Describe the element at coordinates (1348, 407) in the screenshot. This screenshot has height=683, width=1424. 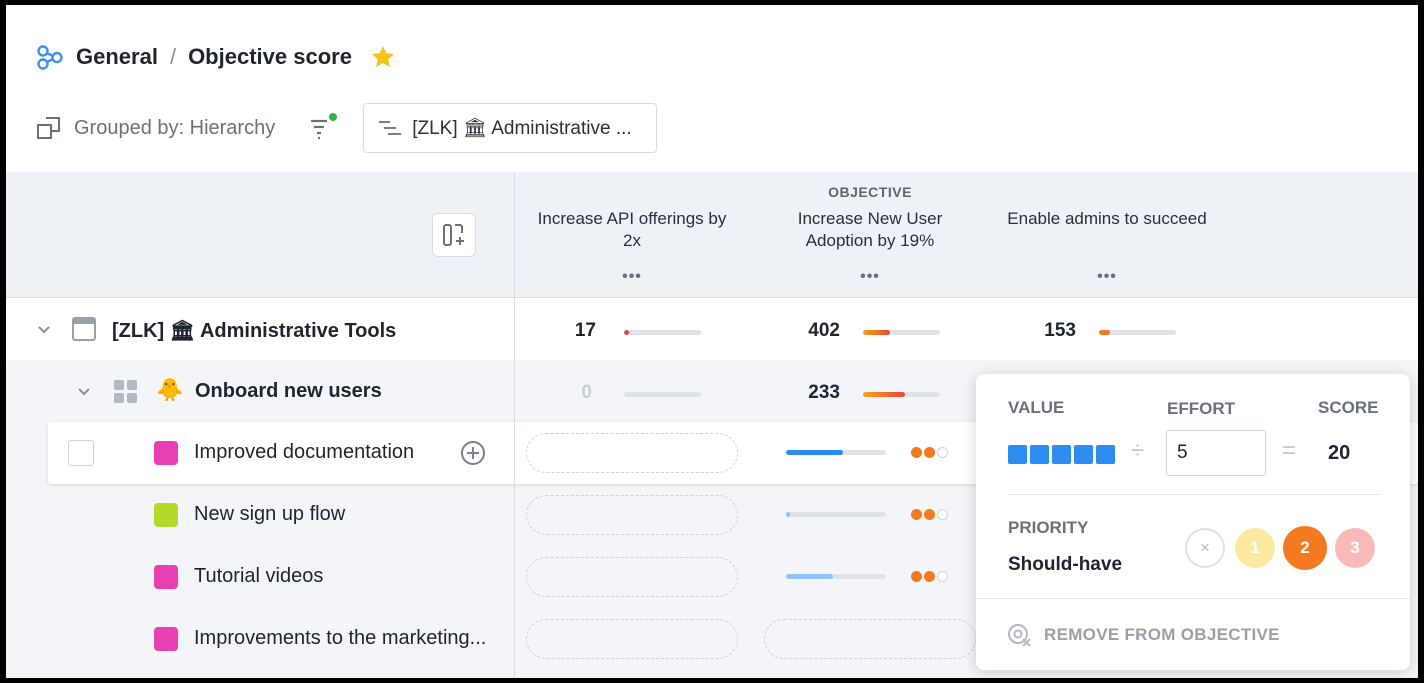
I see `score-label: SCORE` at that location.